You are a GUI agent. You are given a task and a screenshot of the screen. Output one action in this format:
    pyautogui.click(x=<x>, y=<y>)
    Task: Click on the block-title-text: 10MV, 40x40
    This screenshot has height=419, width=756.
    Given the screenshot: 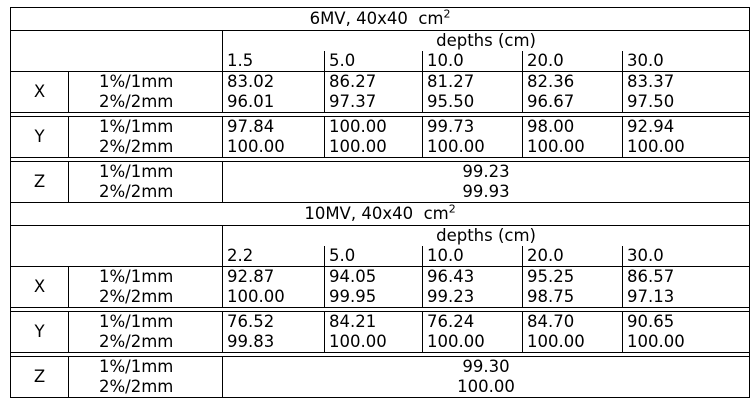 What is the action you would take?
    pyautogui.click(x=359, y=213)
    